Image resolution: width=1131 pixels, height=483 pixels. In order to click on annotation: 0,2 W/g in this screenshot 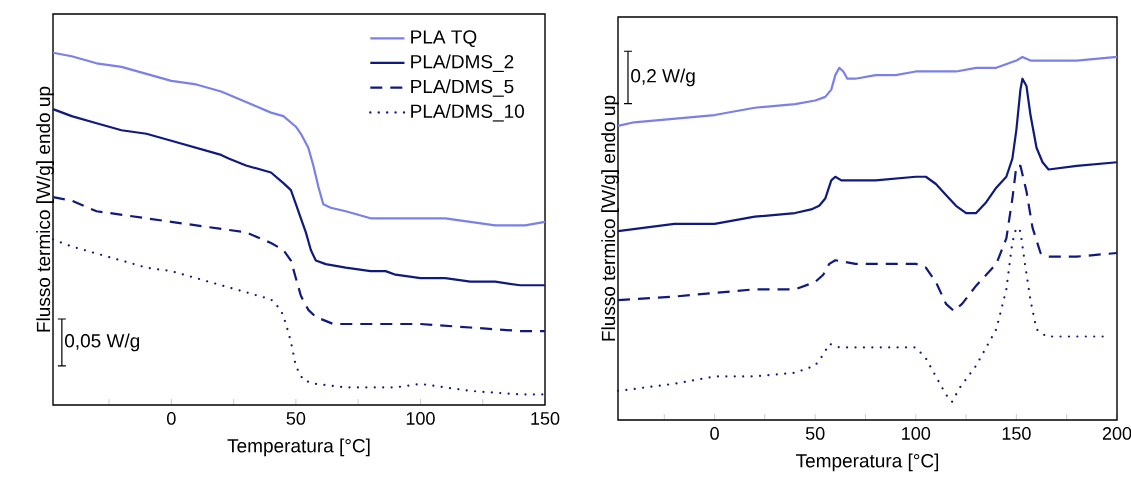, I will do `click(663, 77)`.